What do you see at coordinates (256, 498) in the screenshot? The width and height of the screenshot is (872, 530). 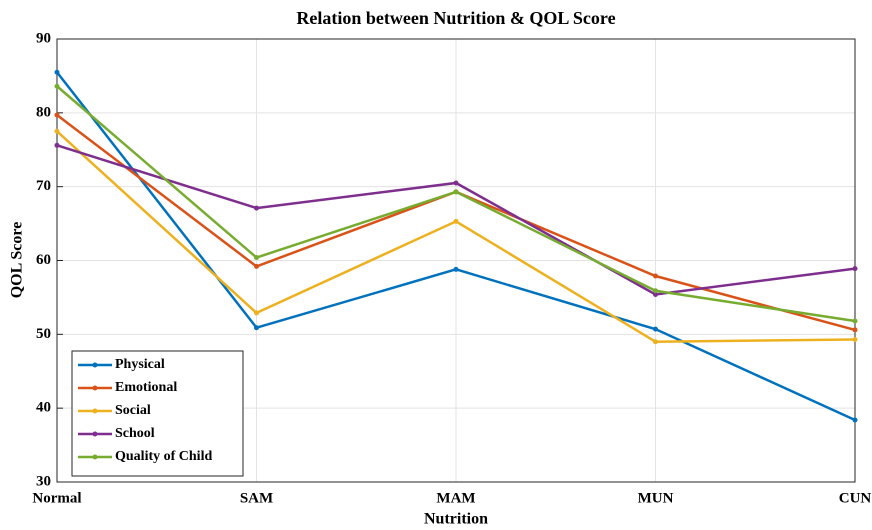 I see `x-tick-label: SAM` at bounding box center [256, 498].